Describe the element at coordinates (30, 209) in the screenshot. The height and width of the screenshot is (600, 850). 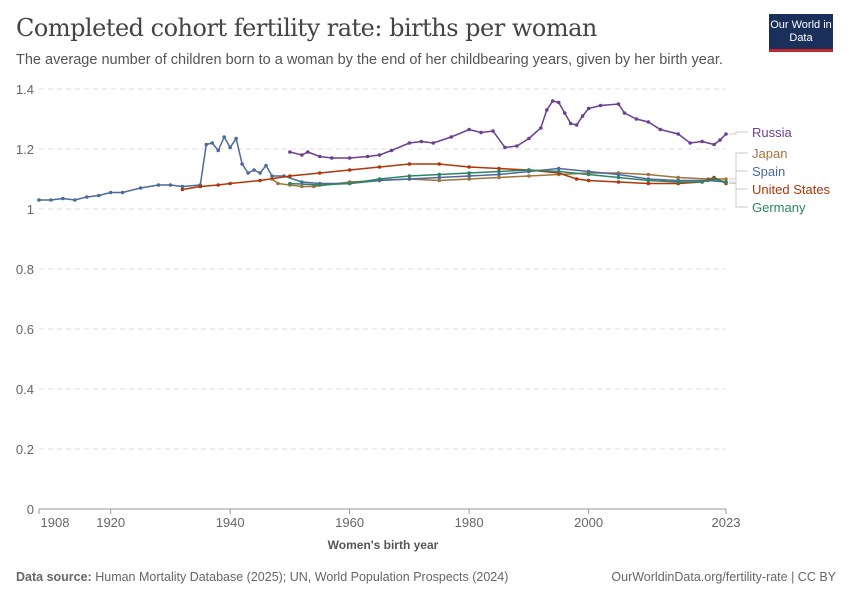
I see `y-tick-label: 1` at that location.